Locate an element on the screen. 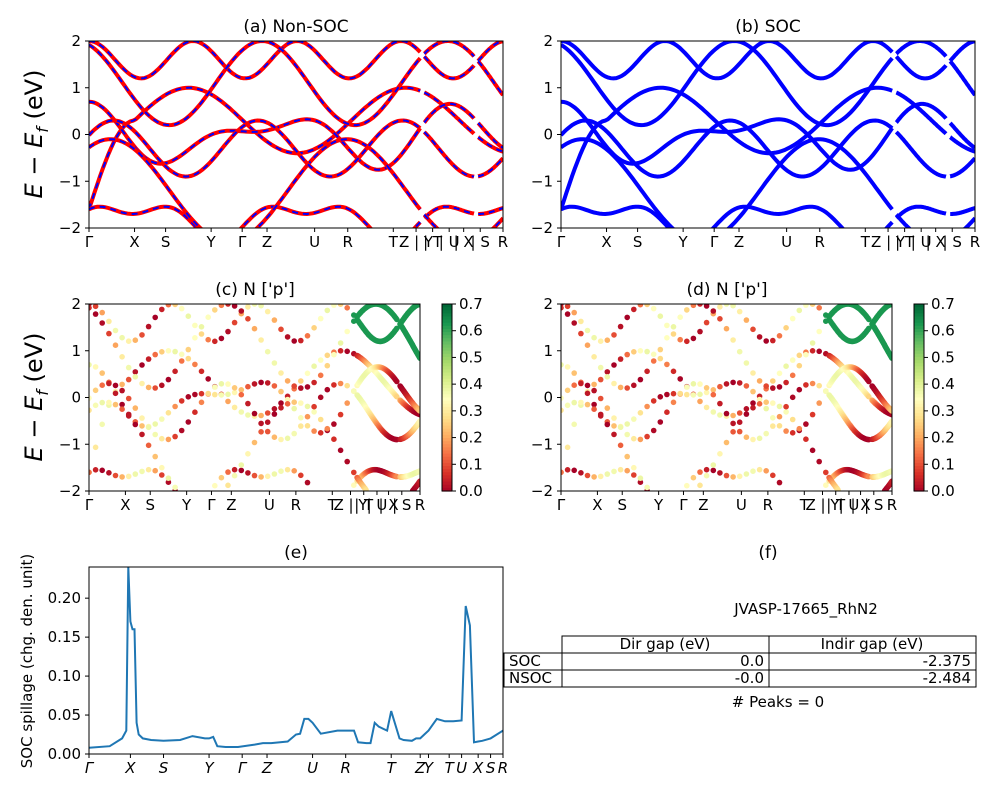 The width and height of the screenshot is (1000, 800). panel-c-xtick-label: R is located at coordinates (296, 505).